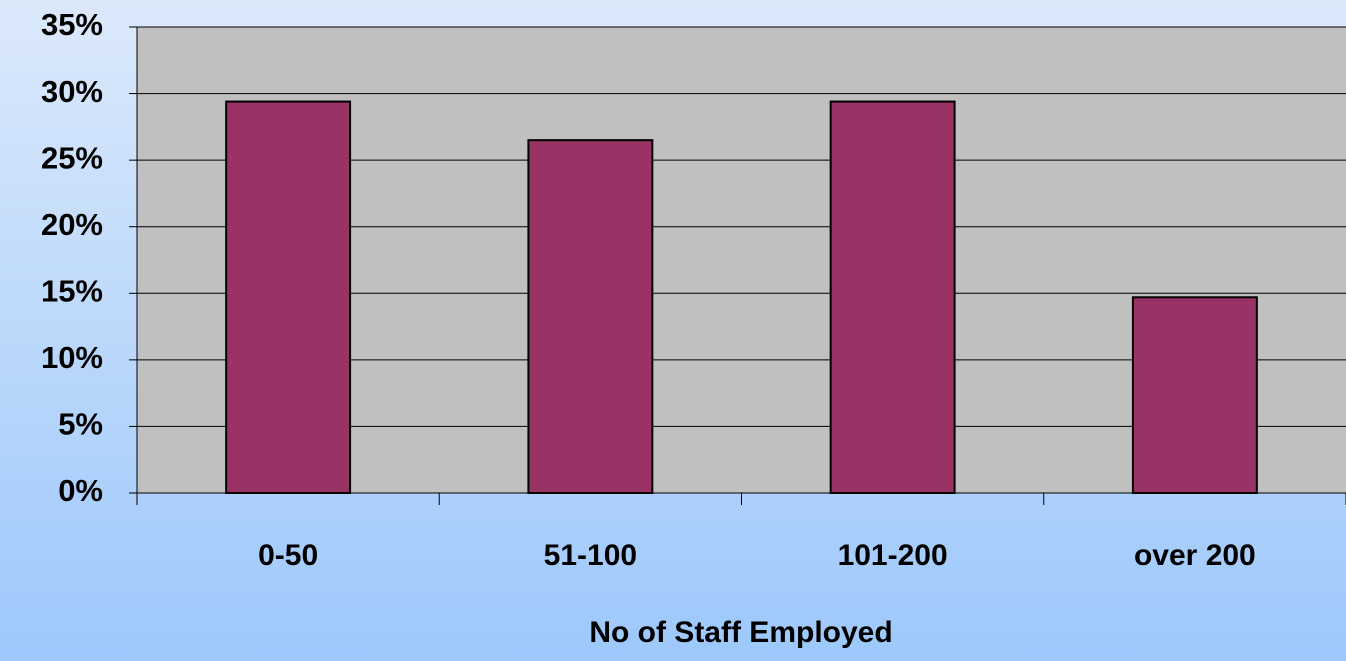 This screenshot has height=661, width=1346. Describe the element at coordinates (893, 555) in the screenshot. I see `x-tick-label: 101-200` at that location.